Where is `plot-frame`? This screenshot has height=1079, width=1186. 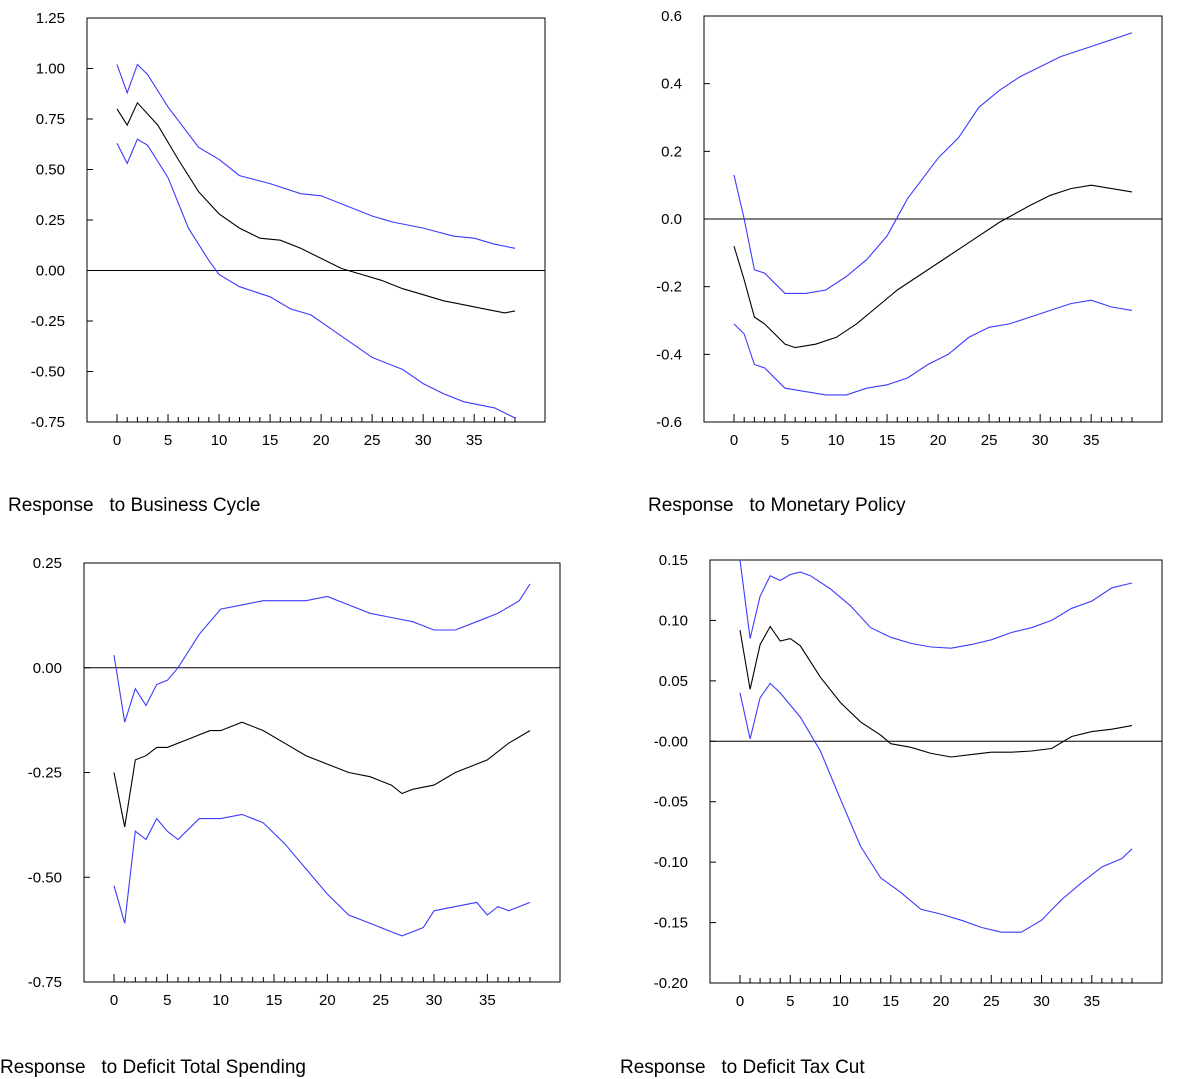
plot-frame is located at coordinates (316, 220).